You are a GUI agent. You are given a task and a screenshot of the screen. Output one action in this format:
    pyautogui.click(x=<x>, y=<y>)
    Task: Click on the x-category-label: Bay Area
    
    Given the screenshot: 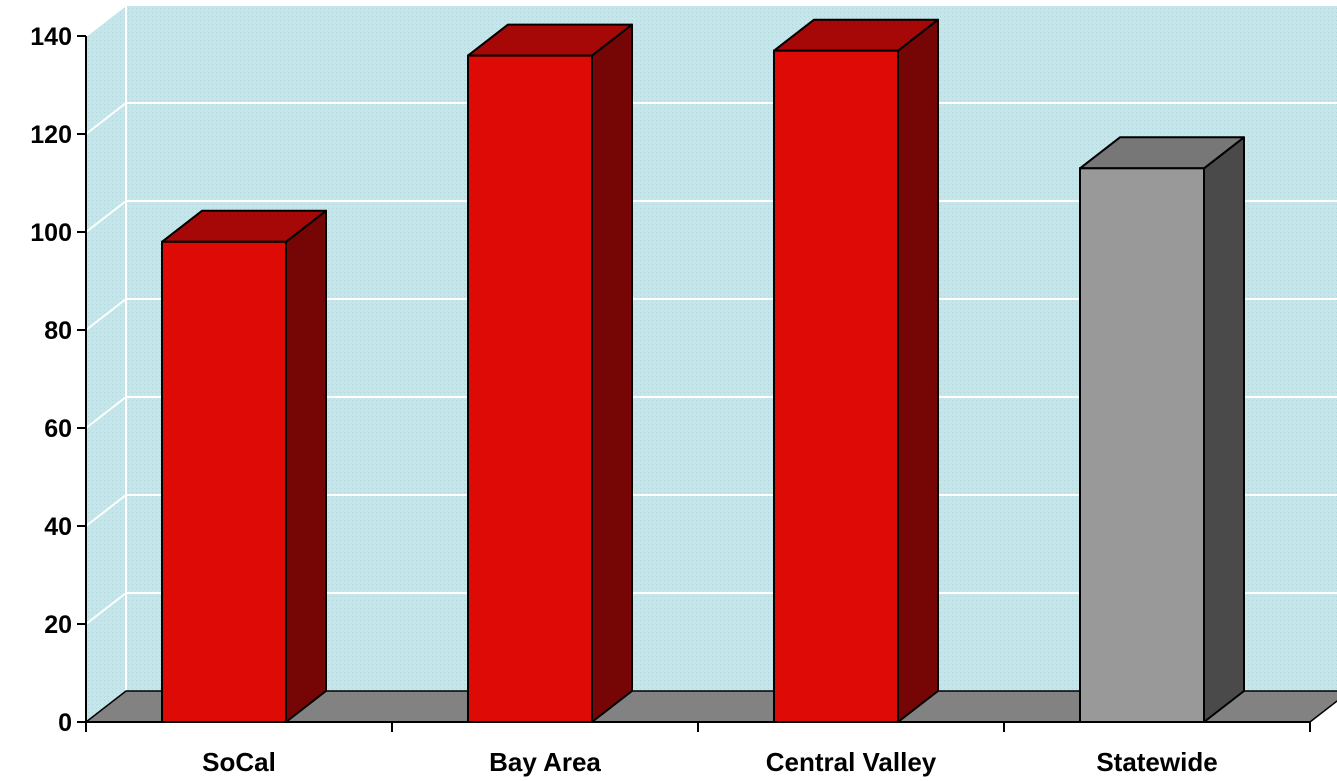 What is the action you would take?
    pyautogui.click(x=545, y=762)
    